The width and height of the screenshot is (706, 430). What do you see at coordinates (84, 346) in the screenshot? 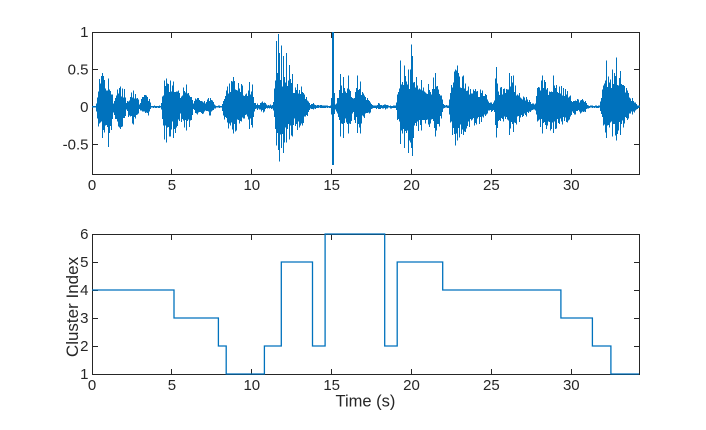
I see `svg-text: 2` at bounding box center [84, 346].